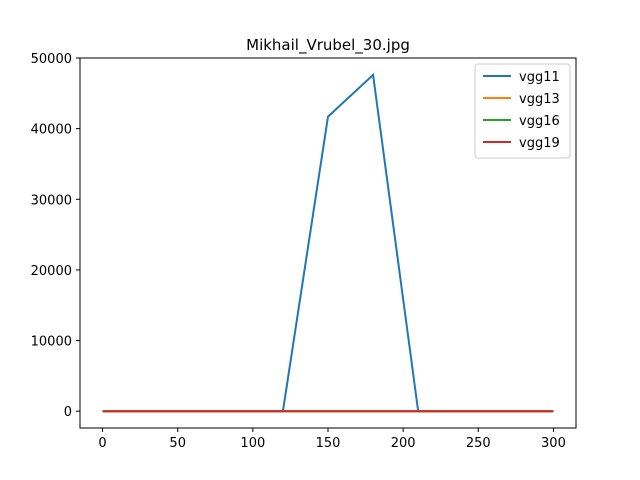 This screenshot has height=480, width=640. I want to click on x-tick-label: 100, so click(252, 443).